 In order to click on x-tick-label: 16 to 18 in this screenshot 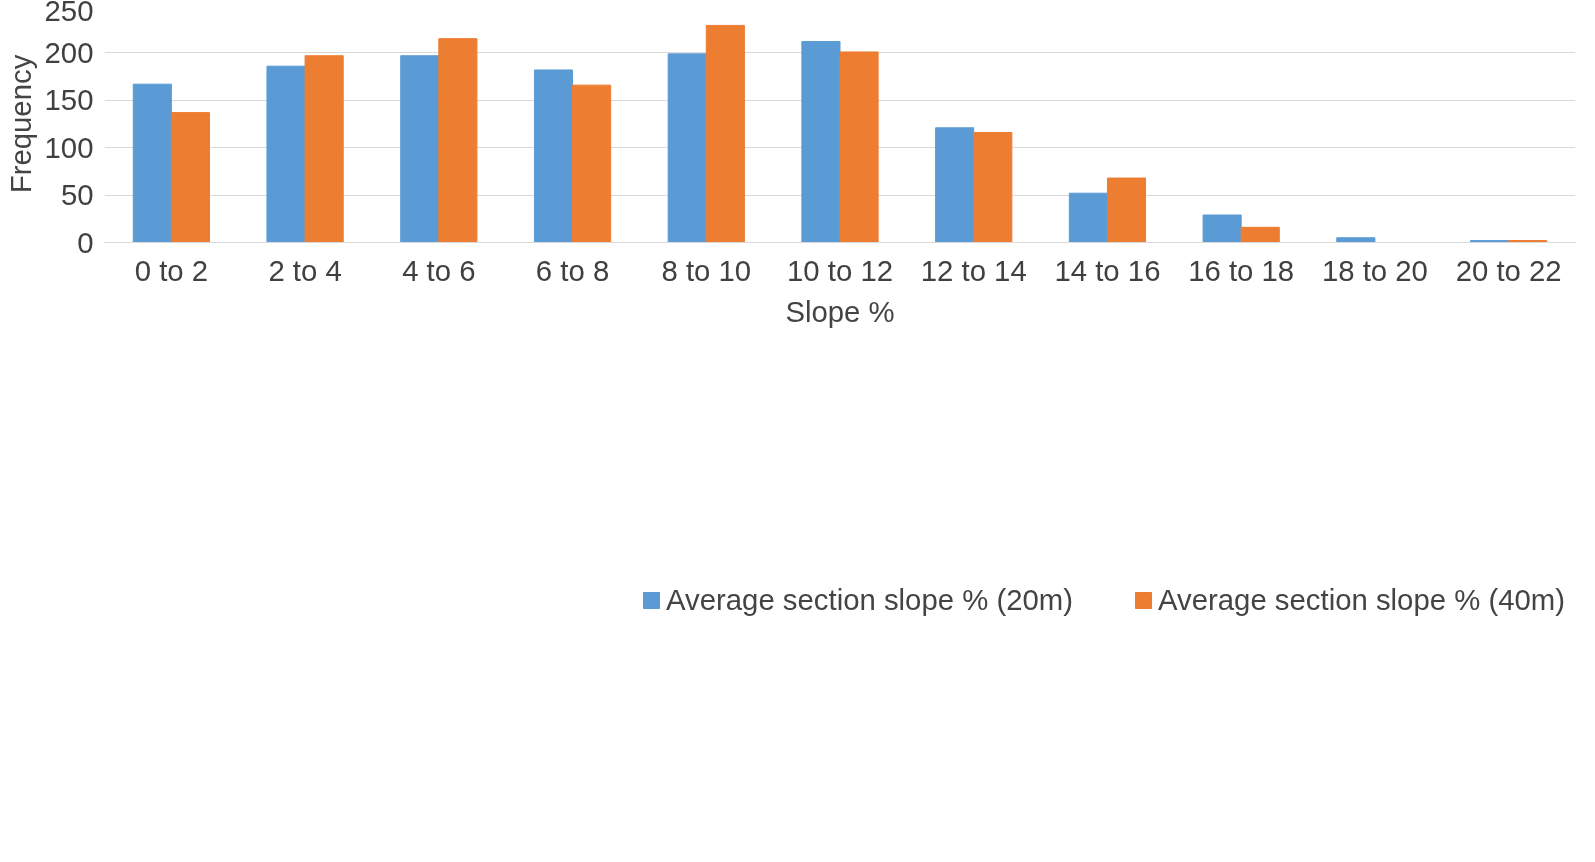, I will do `click(1241, 270)`.